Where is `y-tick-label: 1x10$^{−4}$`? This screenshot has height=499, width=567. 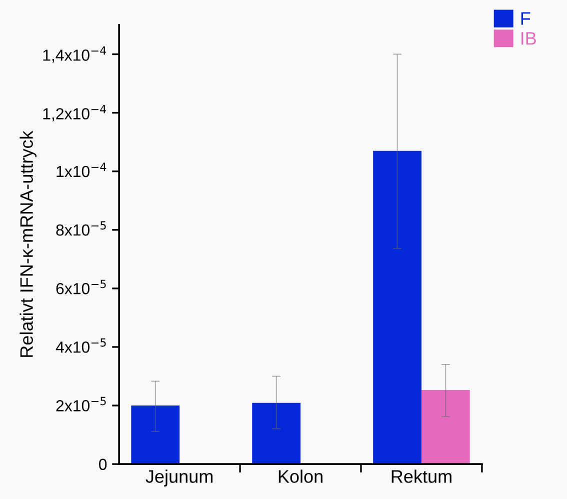
y-tick-label: 1x10$^{−4}$ is located at coordinates (81, 170).